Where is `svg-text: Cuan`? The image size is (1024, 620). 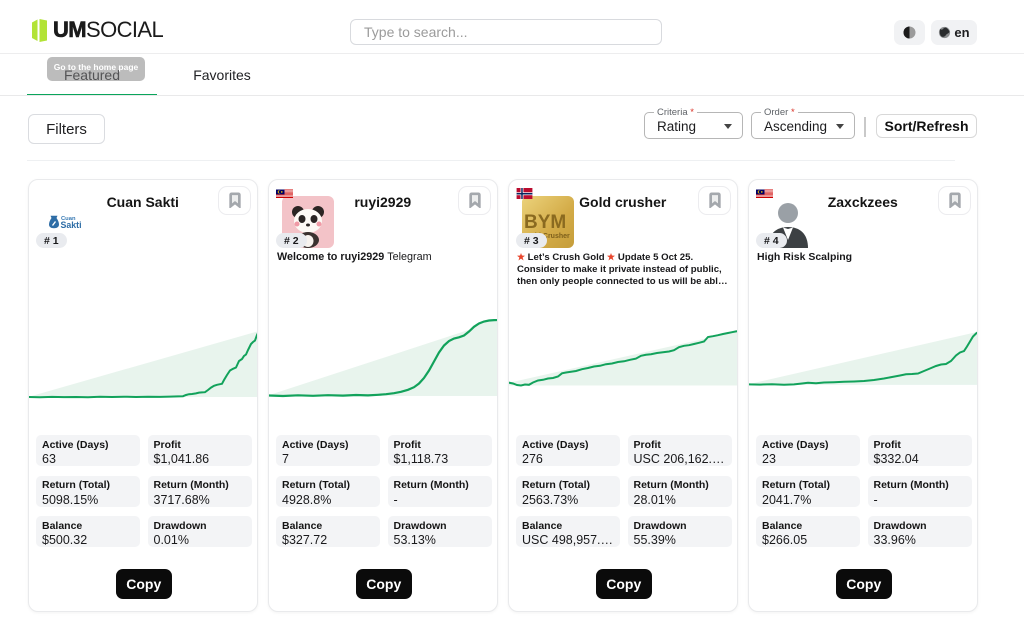 svg-text: Cuan is located at coordinates (68, 219).